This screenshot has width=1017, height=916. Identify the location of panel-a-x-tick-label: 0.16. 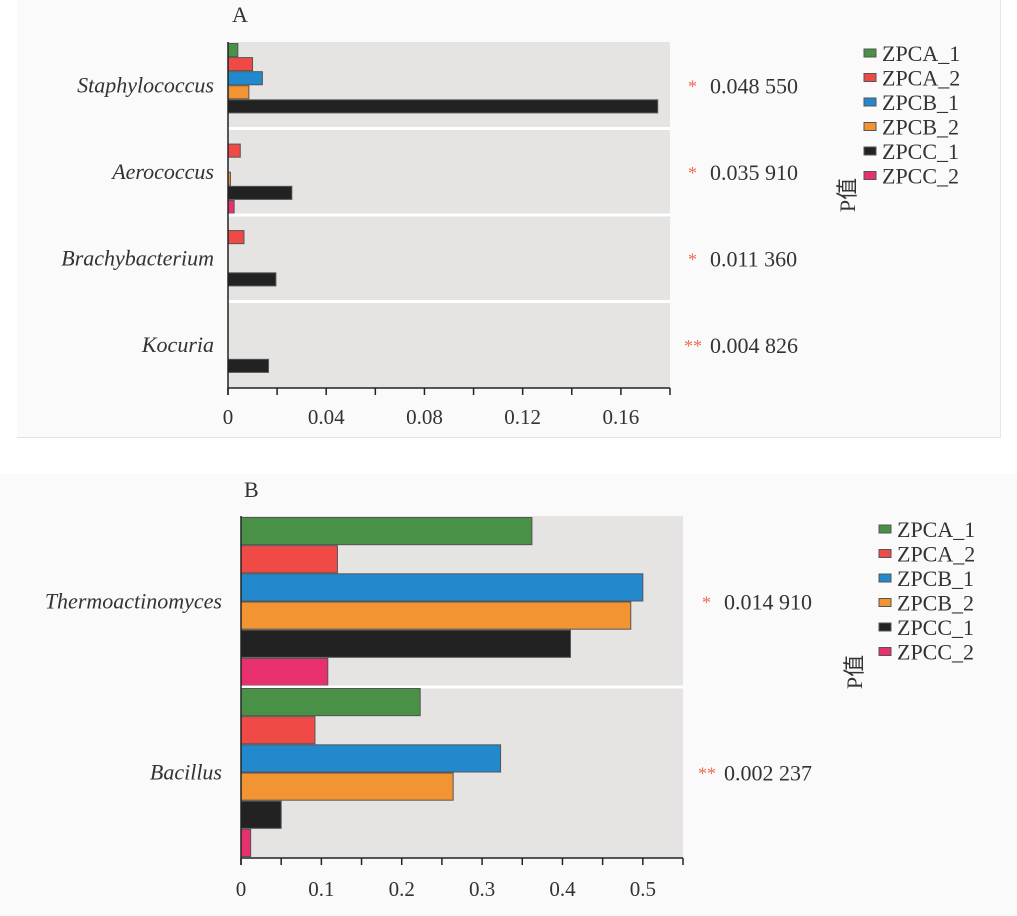
(621, 417).